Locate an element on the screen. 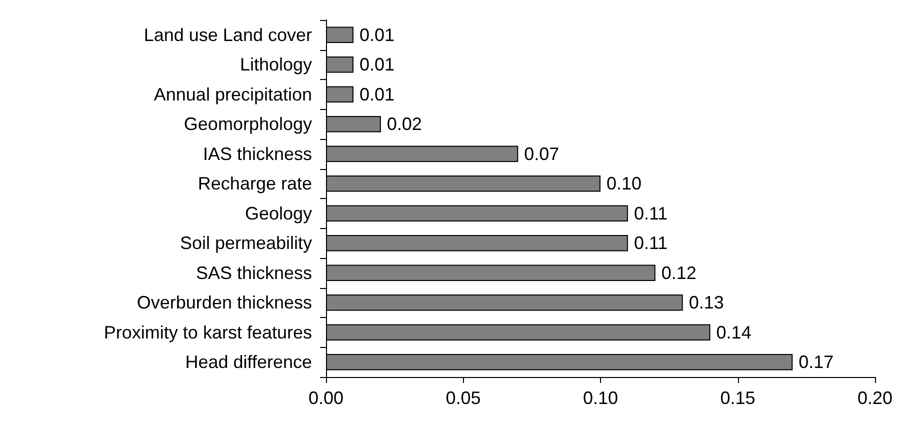 Image resolution: width=909 pixels, height=433 pixels. x-tick-label: 0.20 is located at coordinates (875, 398).